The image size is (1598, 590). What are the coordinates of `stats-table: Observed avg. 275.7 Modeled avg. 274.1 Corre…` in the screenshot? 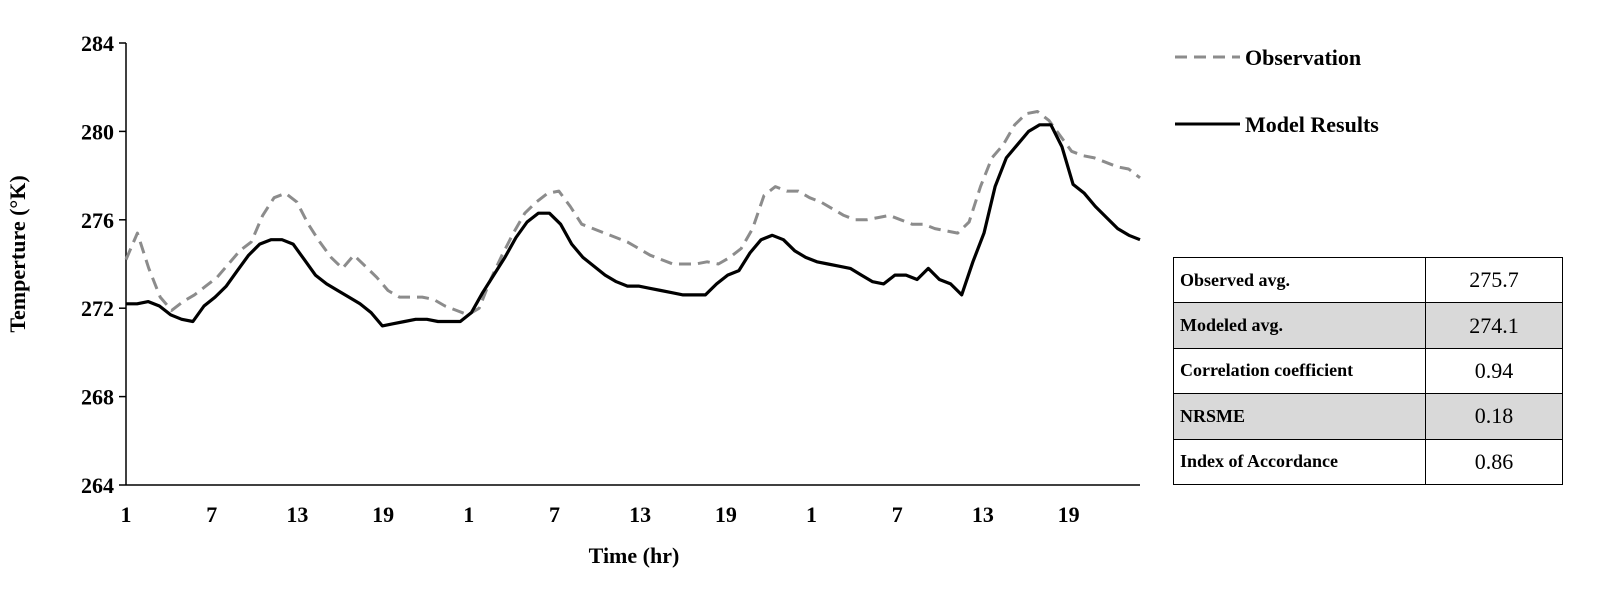 It's located at (1368, 371).